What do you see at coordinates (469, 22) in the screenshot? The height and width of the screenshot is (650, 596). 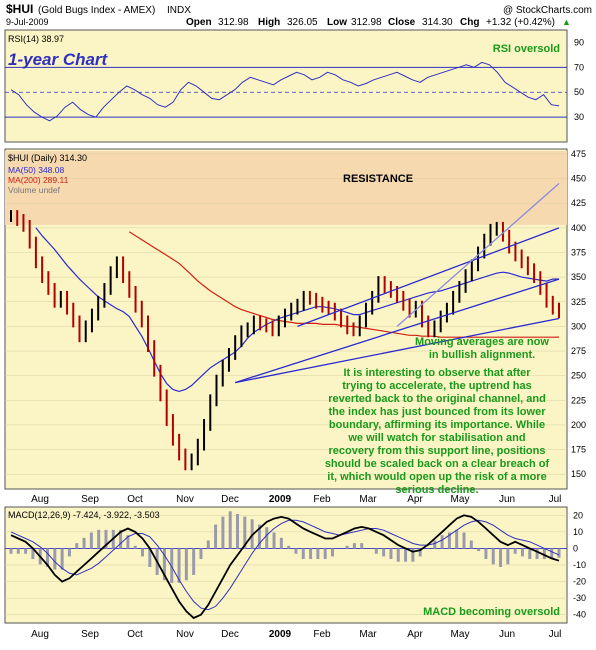 I see `chg-label: Chg` at bounding box center [469, 22].